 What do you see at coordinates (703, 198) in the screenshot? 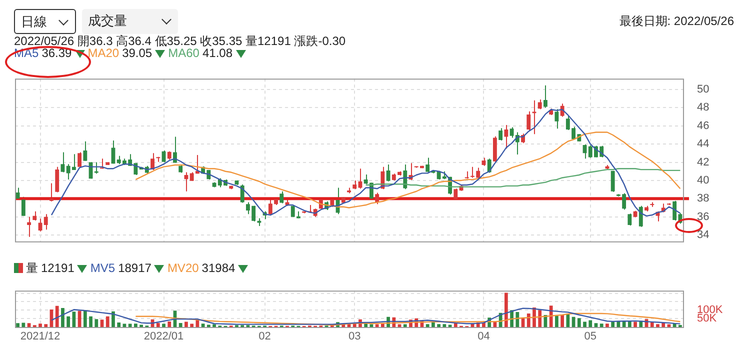
I see `y-tick-label: 38` at bounding box center [703, 198].